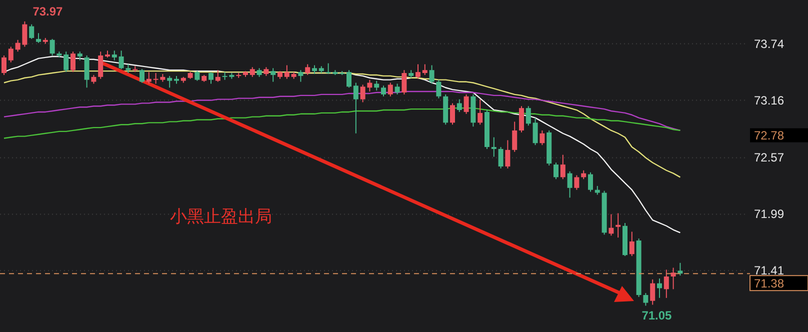 The width and height of the screenshot is (808, 332). Describe the element at coordinates (769, 157) in the screenshot. I see `y-tick-label: 72.57` at that location.